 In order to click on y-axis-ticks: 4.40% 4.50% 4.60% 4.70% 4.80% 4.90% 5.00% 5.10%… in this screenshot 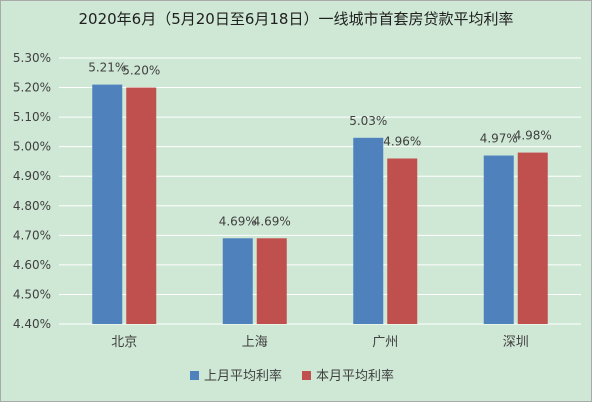, I will do `click(32, 191)`.